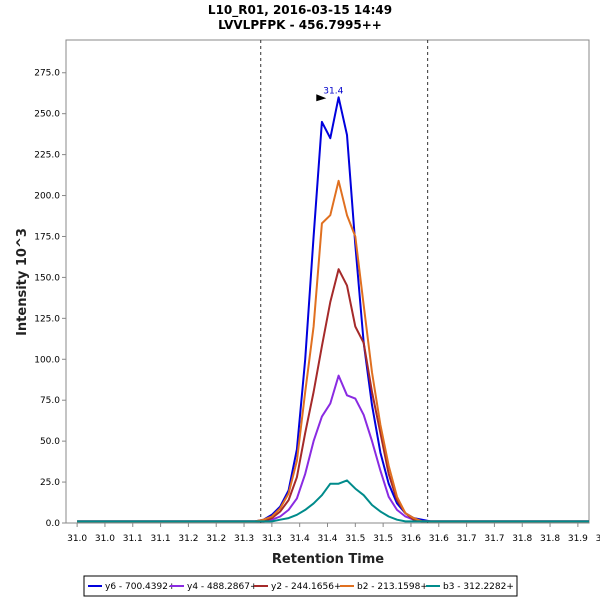  What do you see at coordinates (222, 587) in the screenshot?
I see `legend-label-1: y4 - 488.2867+` at bounding box center [222, 587].